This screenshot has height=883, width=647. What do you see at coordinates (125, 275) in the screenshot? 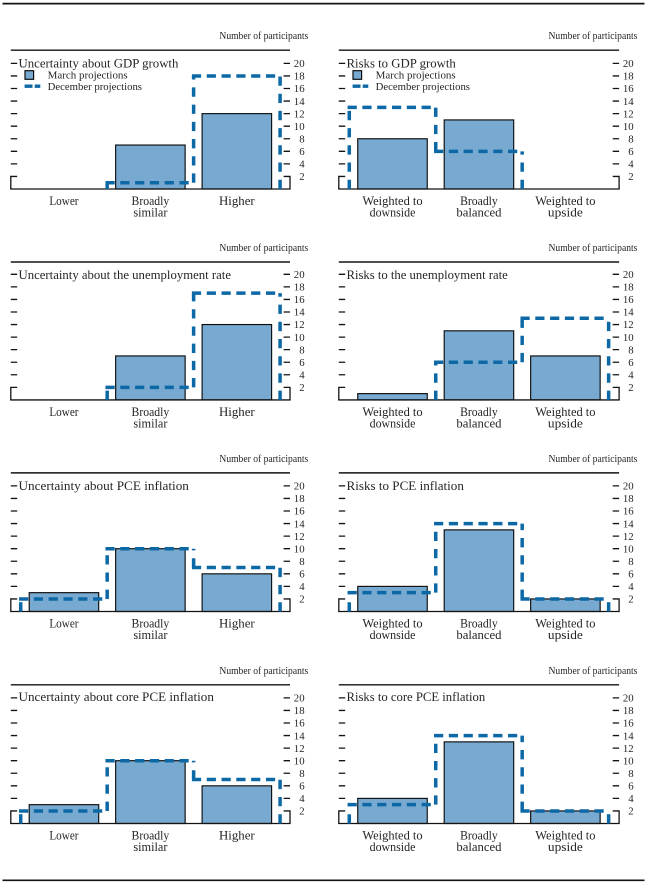
I see `svg-text:Uncertainty about the unemploy: Uncertainty about the unemployment rate` at bounding box center [125, 275].